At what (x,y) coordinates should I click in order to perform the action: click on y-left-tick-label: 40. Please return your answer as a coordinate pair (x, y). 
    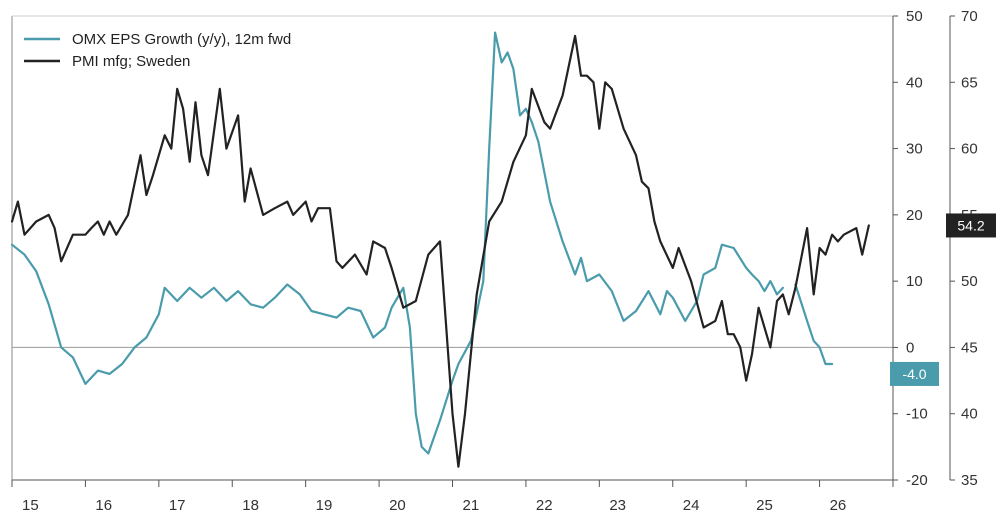
    Looking at the image, I should click on (914, 82).